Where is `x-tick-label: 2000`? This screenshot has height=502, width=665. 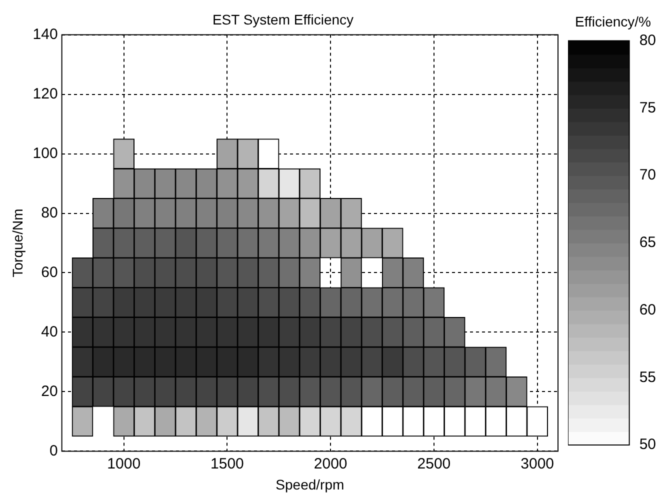
x-tick-label: 2000 is located at coordinates (331, 463).